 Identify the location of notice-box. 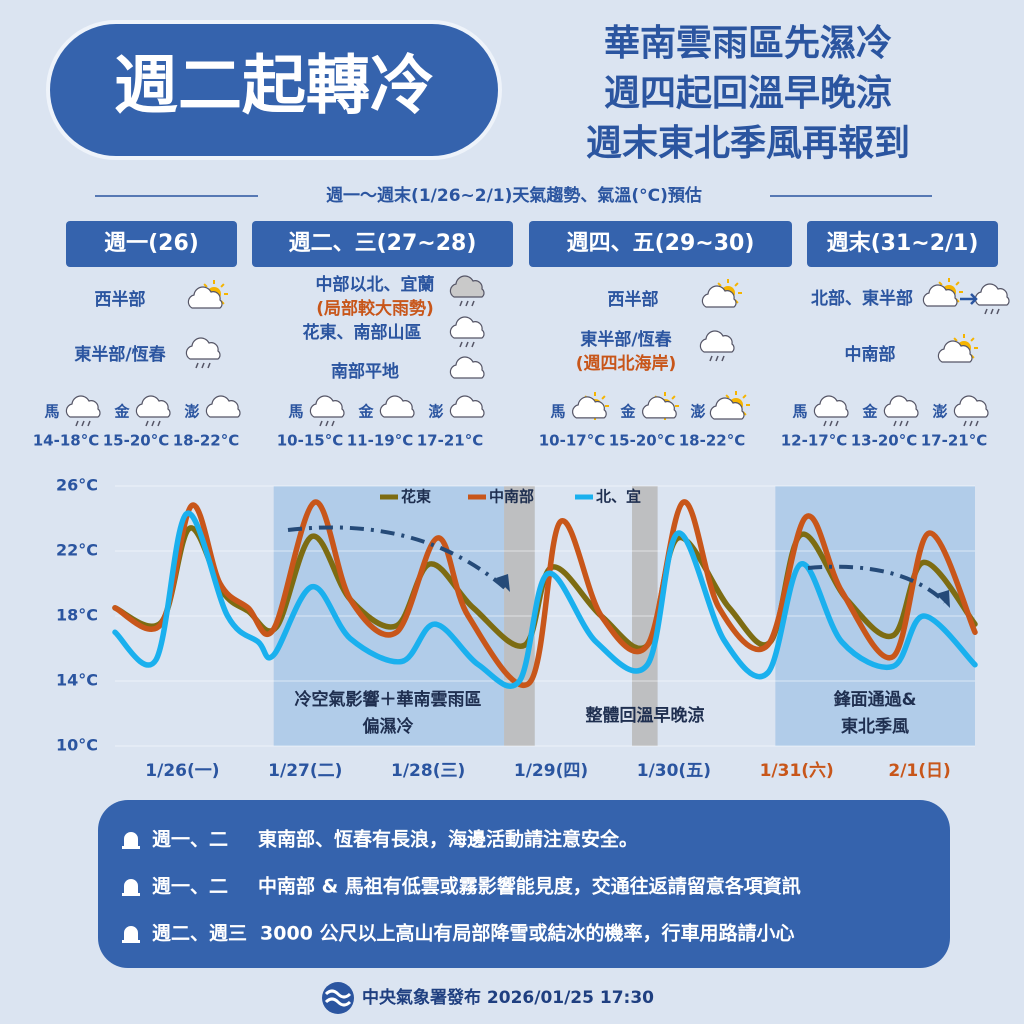
(524, 884).